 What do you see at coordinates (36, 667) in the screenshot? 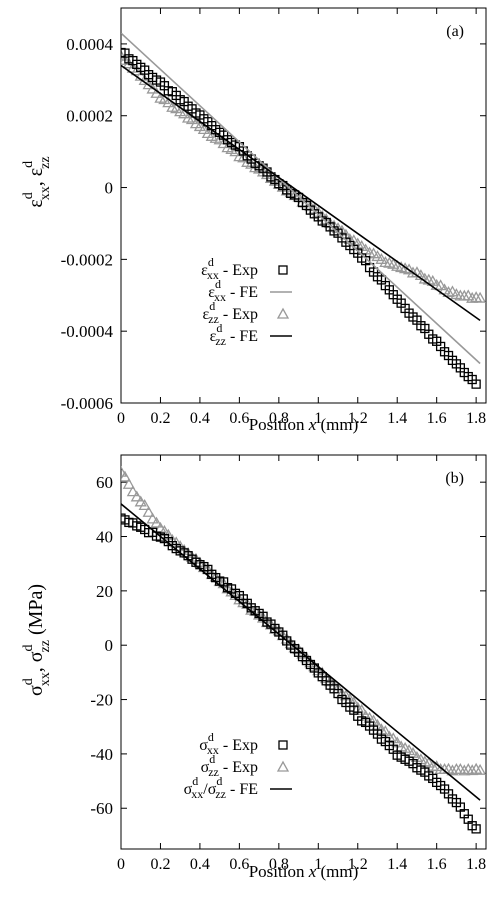
I see `y-label-sep: ,` at bounding box center [36, 667].